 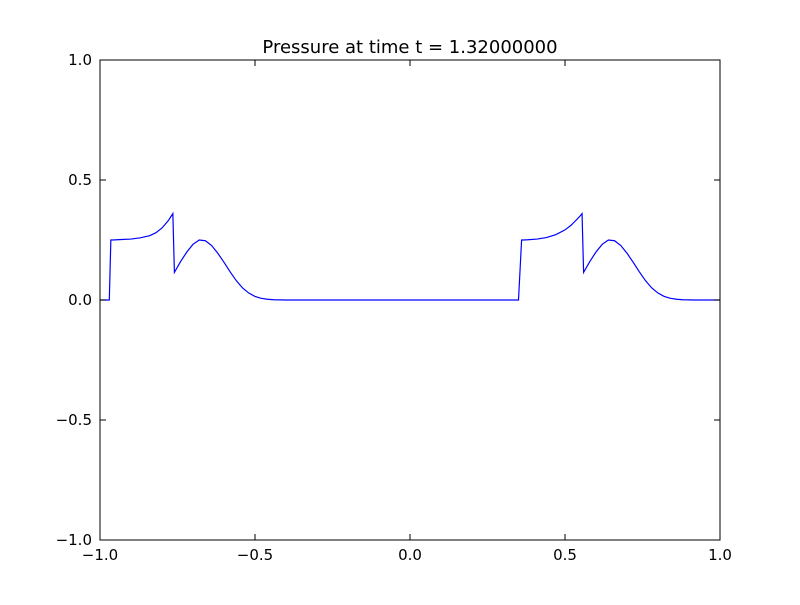 I want to click on x-tick-label: 0.0, so click(x=410, y=555).